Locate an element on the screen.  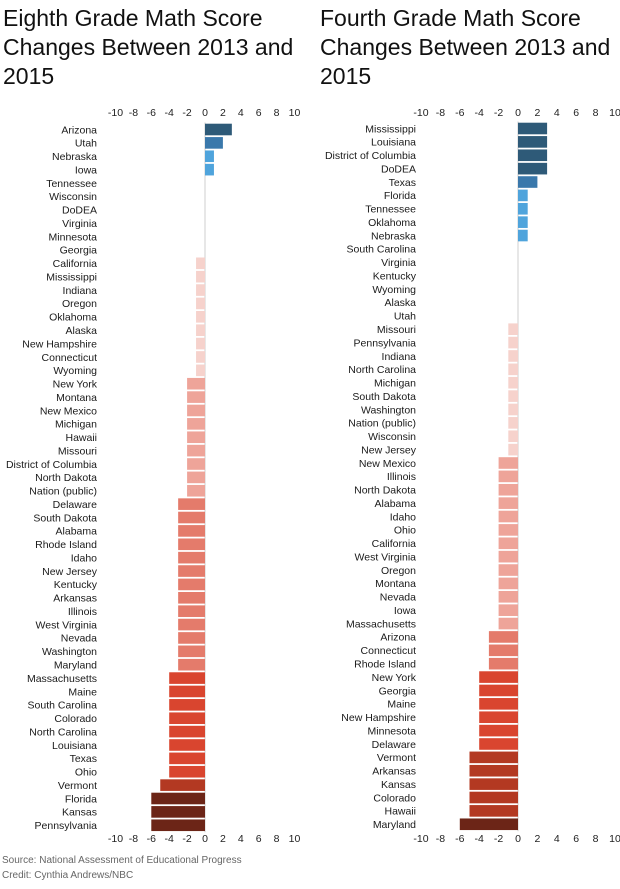
category-label: Illinois is located at coordinates (82, 612).